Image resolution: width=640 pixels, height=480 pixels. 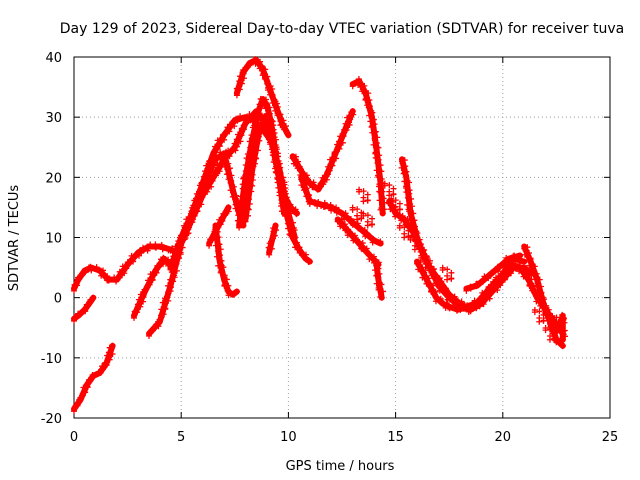 I want to click on series-line, so click(x=463, y=234).